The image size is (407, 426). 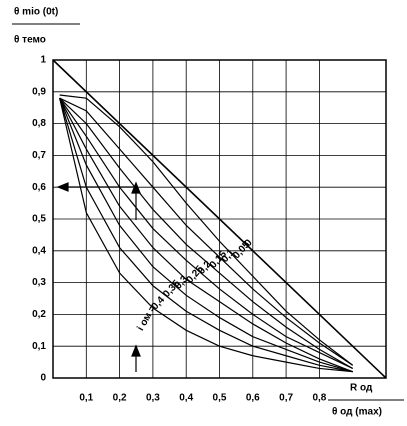 I want to click on curve-label: 0, so click(x=249, y=243).